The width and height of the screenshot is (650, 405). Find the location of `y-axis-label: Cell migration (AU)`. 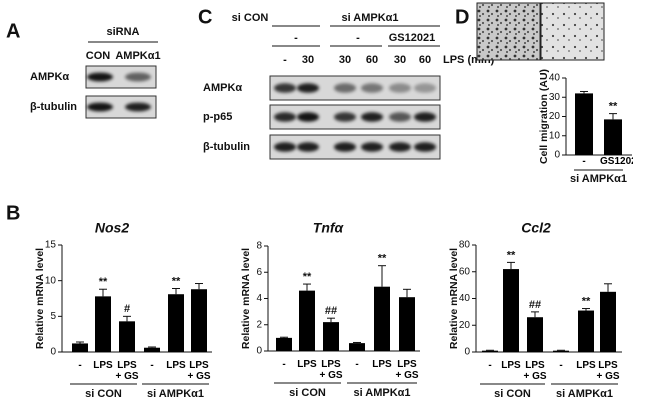

y-axis-label: Cell migration (AU) is located at coordinates (544, 116).